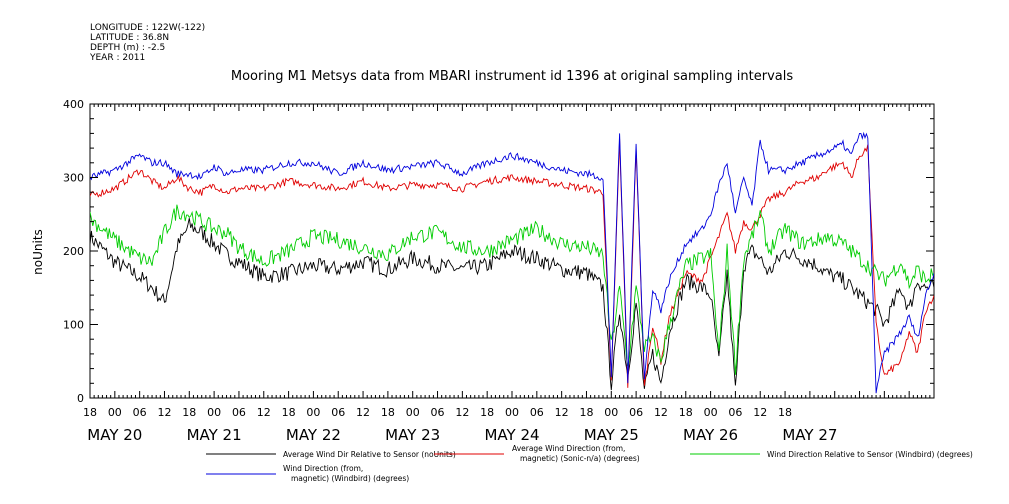 Image resolution: width=1009 pixels, height=504 pixels. Describe the element at coordinates (80, 398) in the screenshot. I see `y-tick-label: 0` at that location.